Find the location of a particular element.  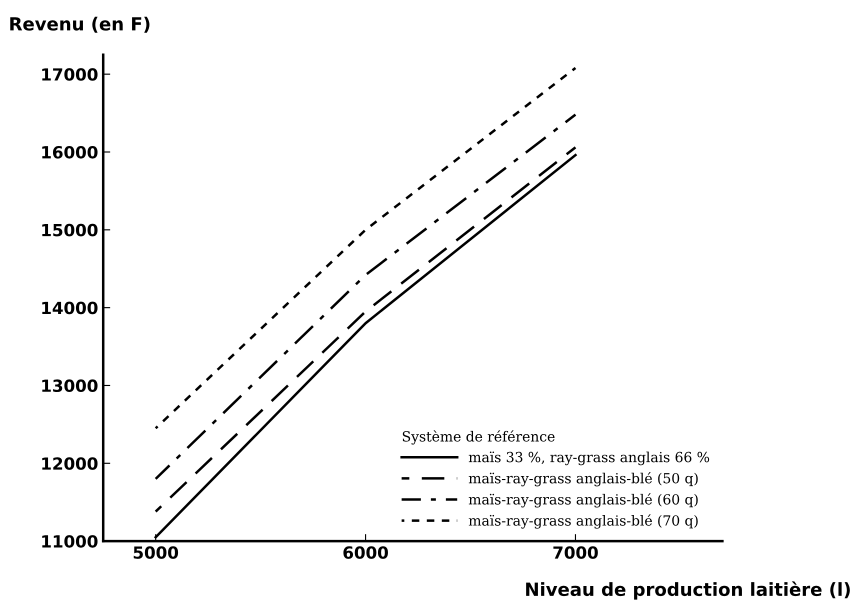

x-tick-label: 6000 is located at coordinates (365, 552).